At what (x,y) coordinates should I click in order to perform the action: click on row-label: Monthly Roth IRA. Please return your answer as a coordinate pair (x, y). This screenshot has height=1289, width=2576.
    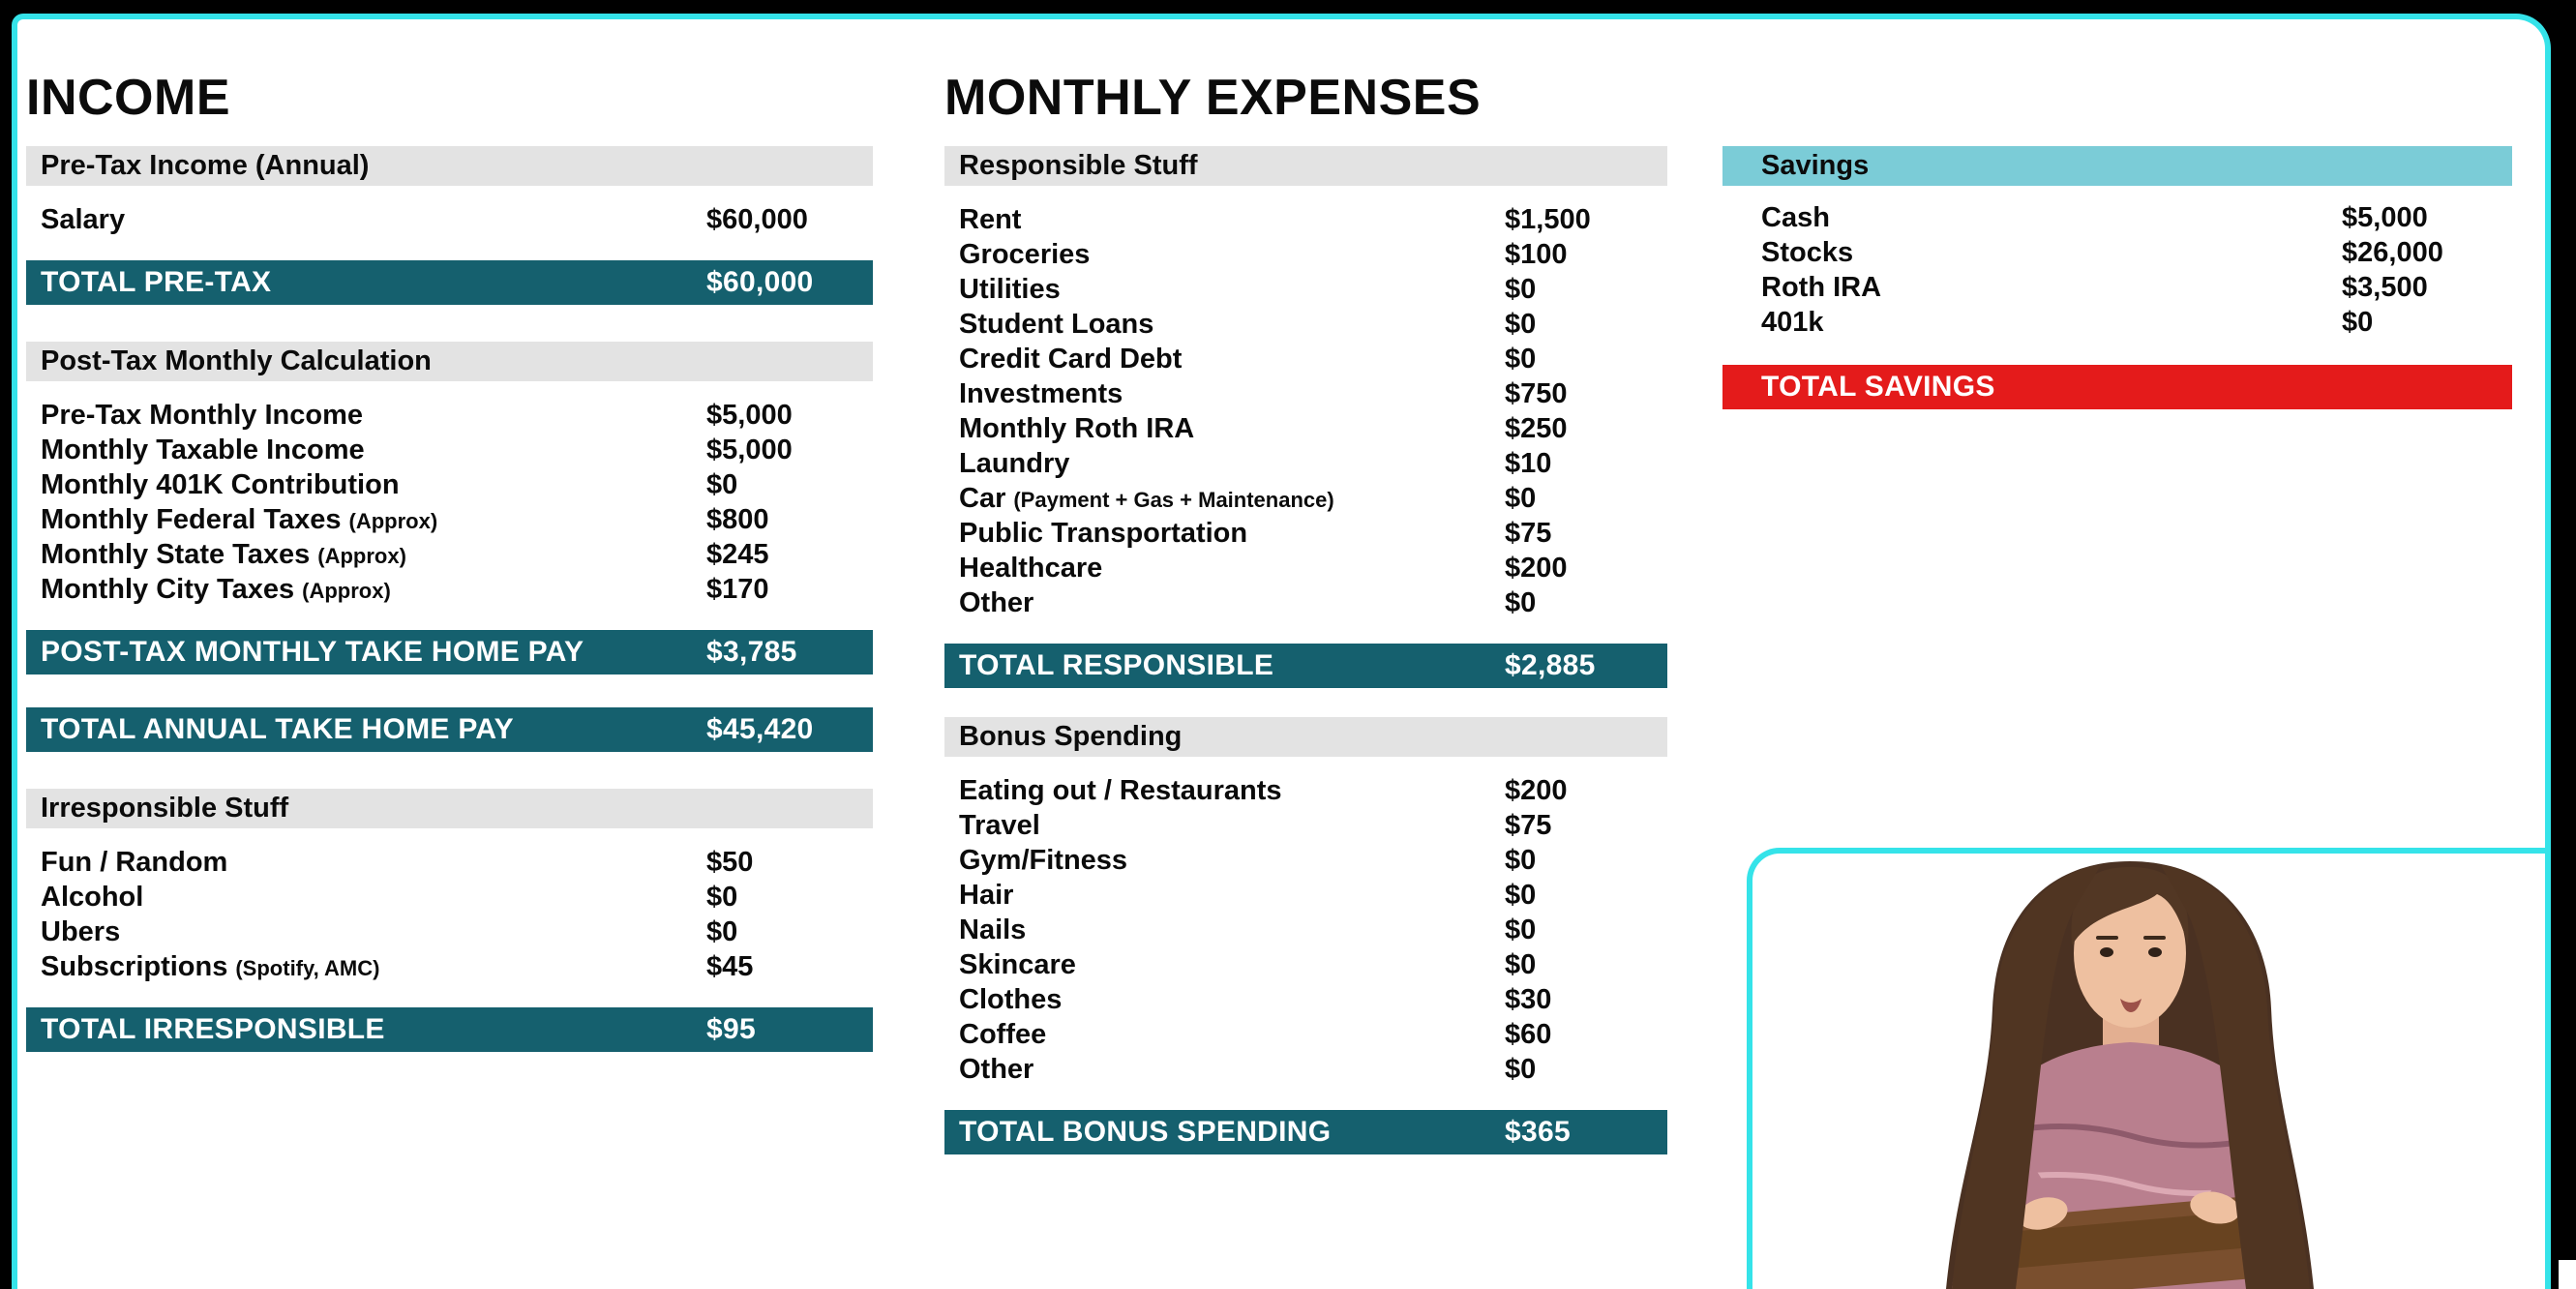
    Looking at the image, I should click on (1077, 429).